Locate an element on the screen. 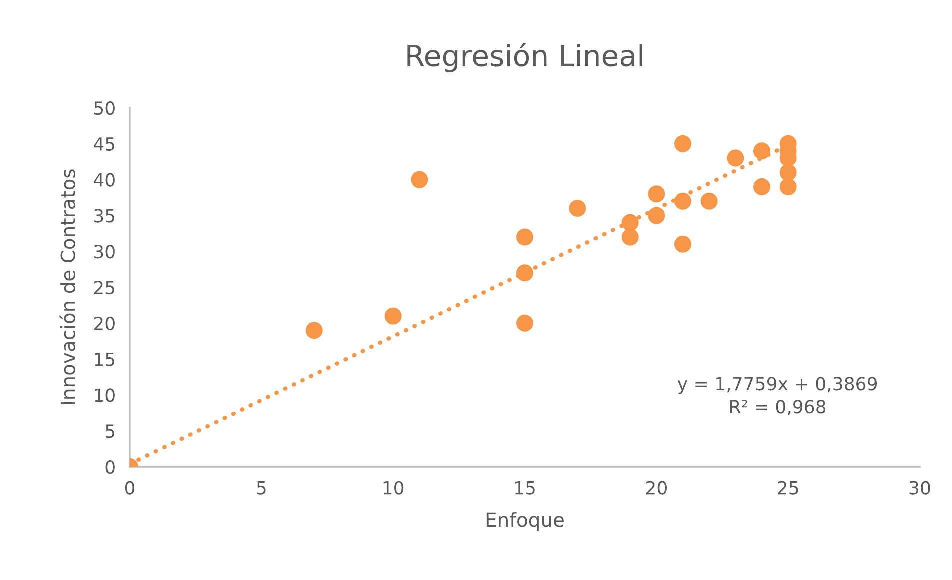  y-tick-label: 15 is located at coordinates (105, 359).